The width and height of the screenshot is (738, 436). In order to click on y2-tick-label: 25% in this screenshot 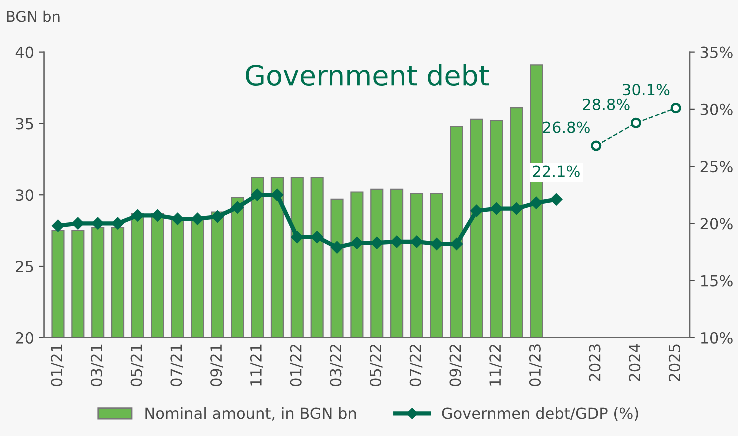, I will do `click(716, 167)`.